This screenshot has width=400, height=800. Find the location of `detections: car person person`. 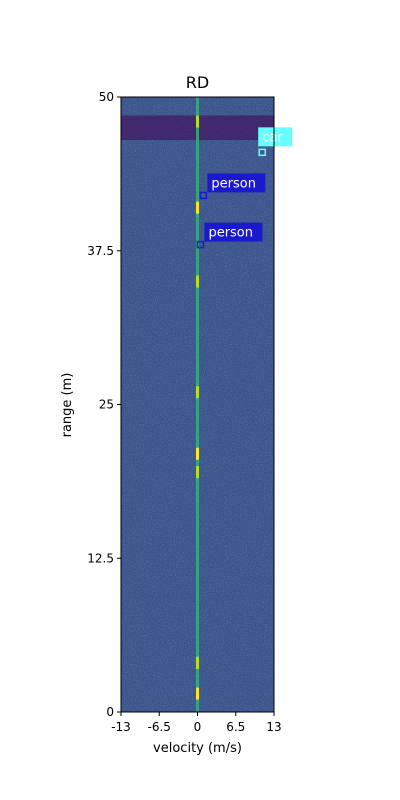

detections: car person person is located at coordinates (244, 188).